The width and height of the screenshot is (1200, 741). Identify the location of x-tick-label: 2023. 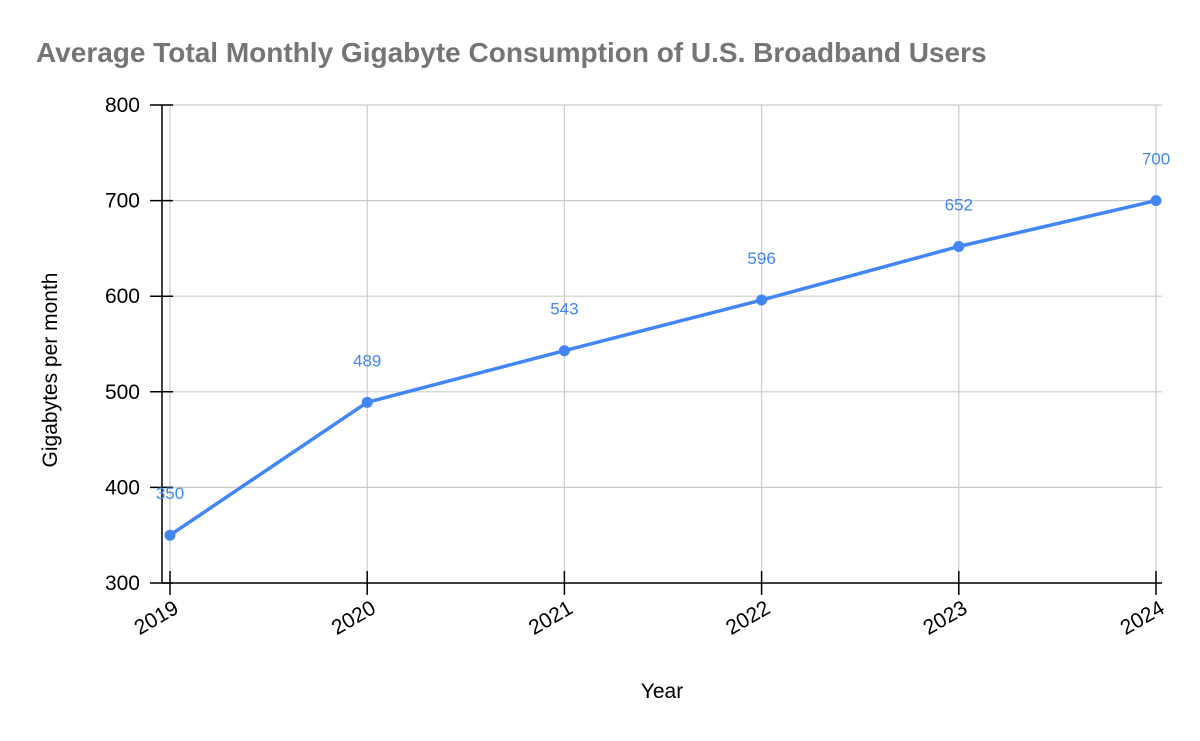
(945, 617).